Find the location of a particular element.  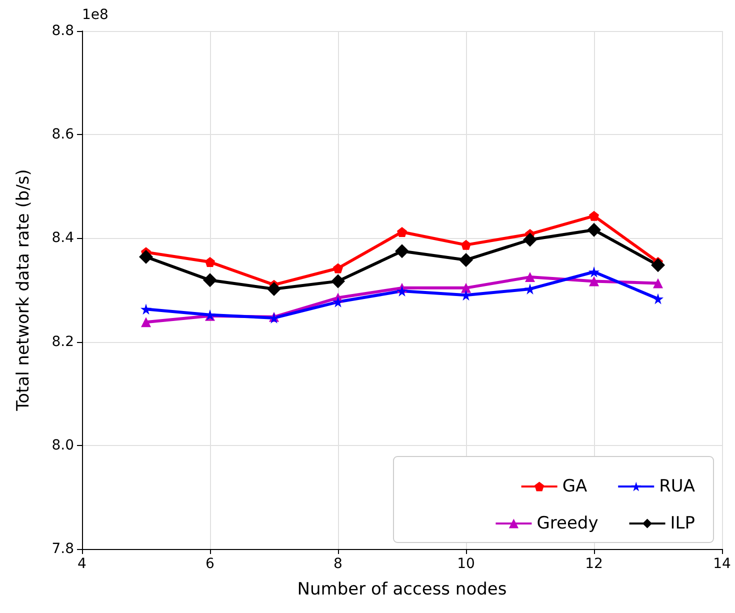

y-tick-label: 8.4 is located at coordinates (63, 238).